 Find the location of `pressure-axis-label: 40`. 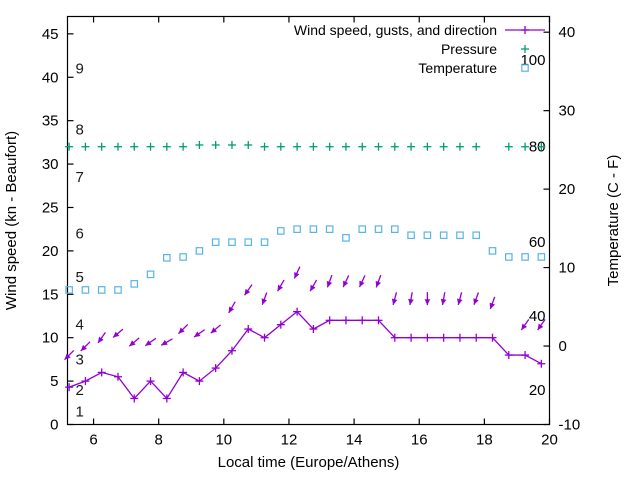

pressure-axis-label: 40 is located at coordinates (537, 316).